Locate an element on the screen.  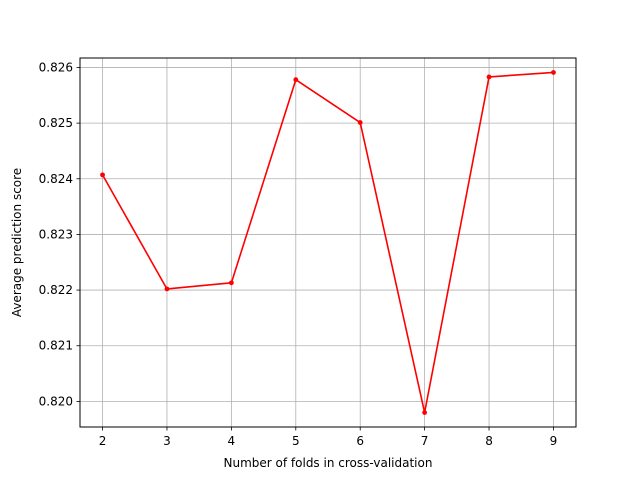
x-tick-label: 3 is located at coordinates (167, 441).